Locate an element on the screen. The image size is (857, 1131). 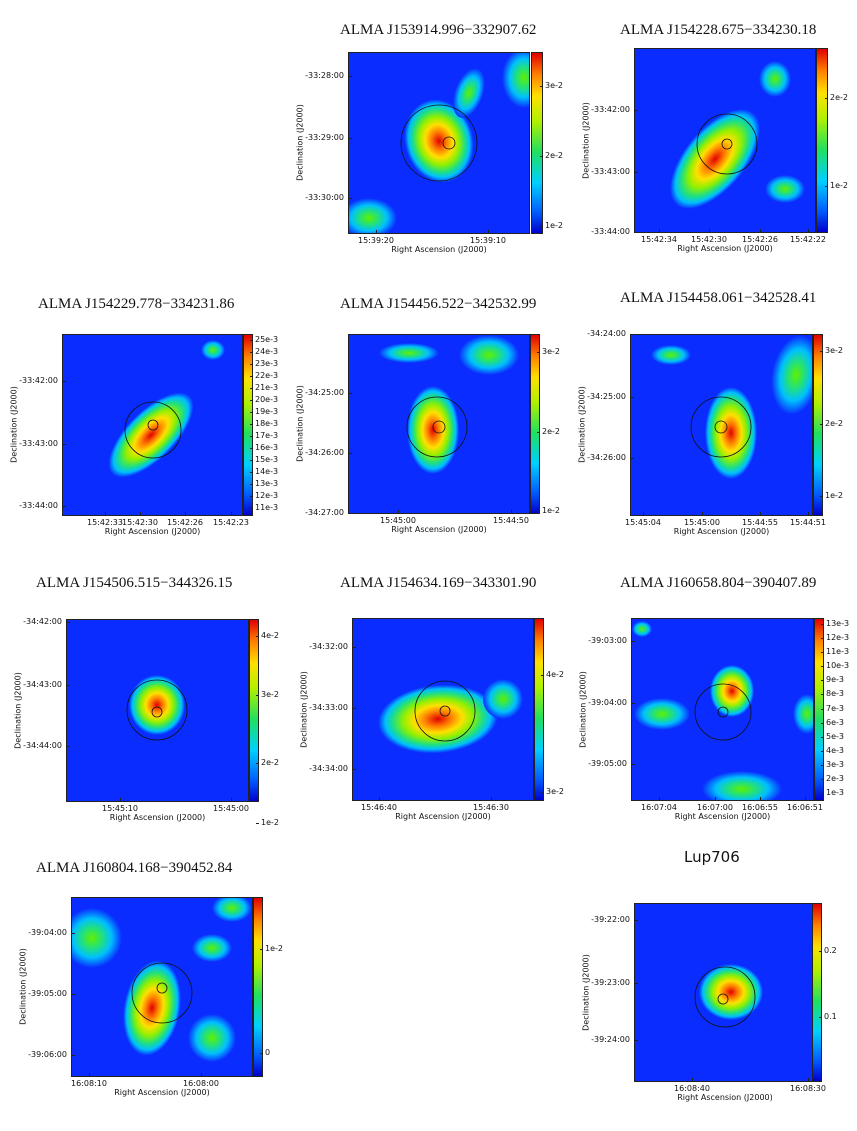
colorbar-tick-label: 0 is located at coordinates (268, 1052).